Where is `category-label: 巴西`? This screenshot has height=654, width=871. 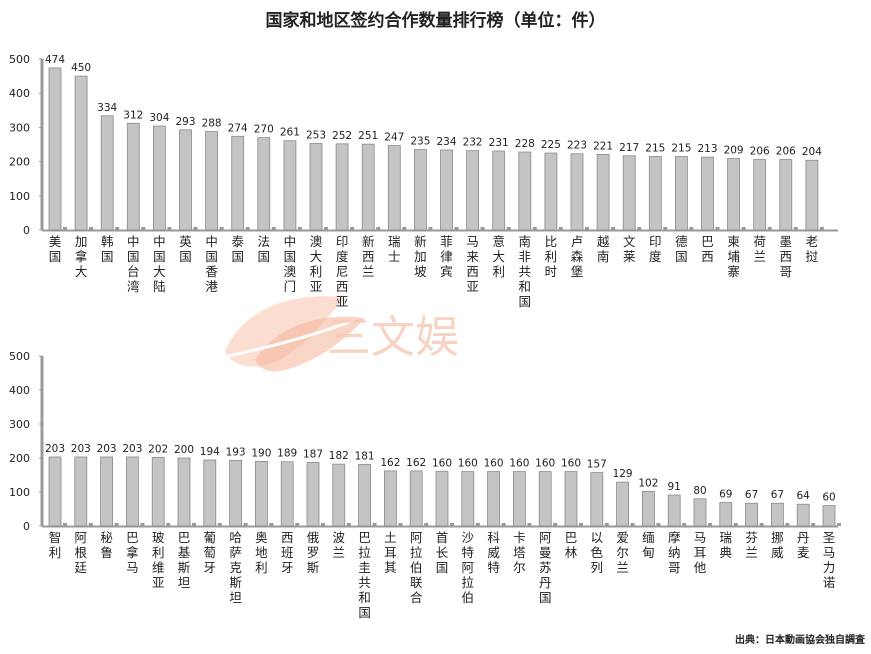 category-label: 巴西 is located at coordinates (707, 249).